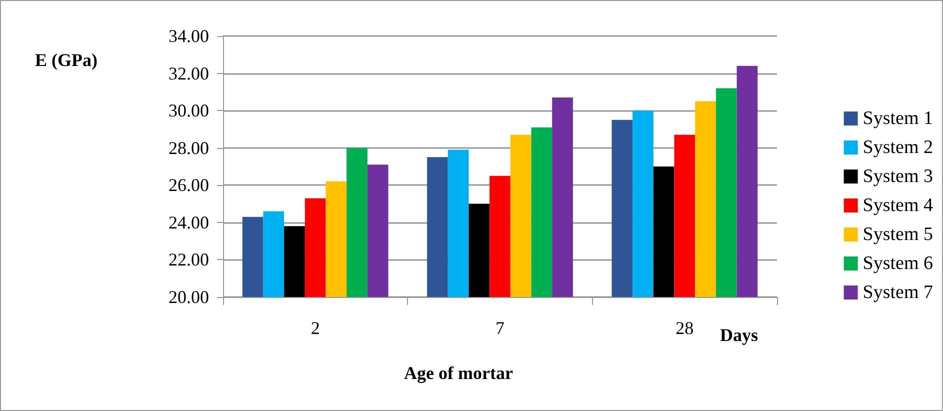  Describe the element at coordinates (898, 205) in the screenshot. I see `legend-label: System 4` at that location.